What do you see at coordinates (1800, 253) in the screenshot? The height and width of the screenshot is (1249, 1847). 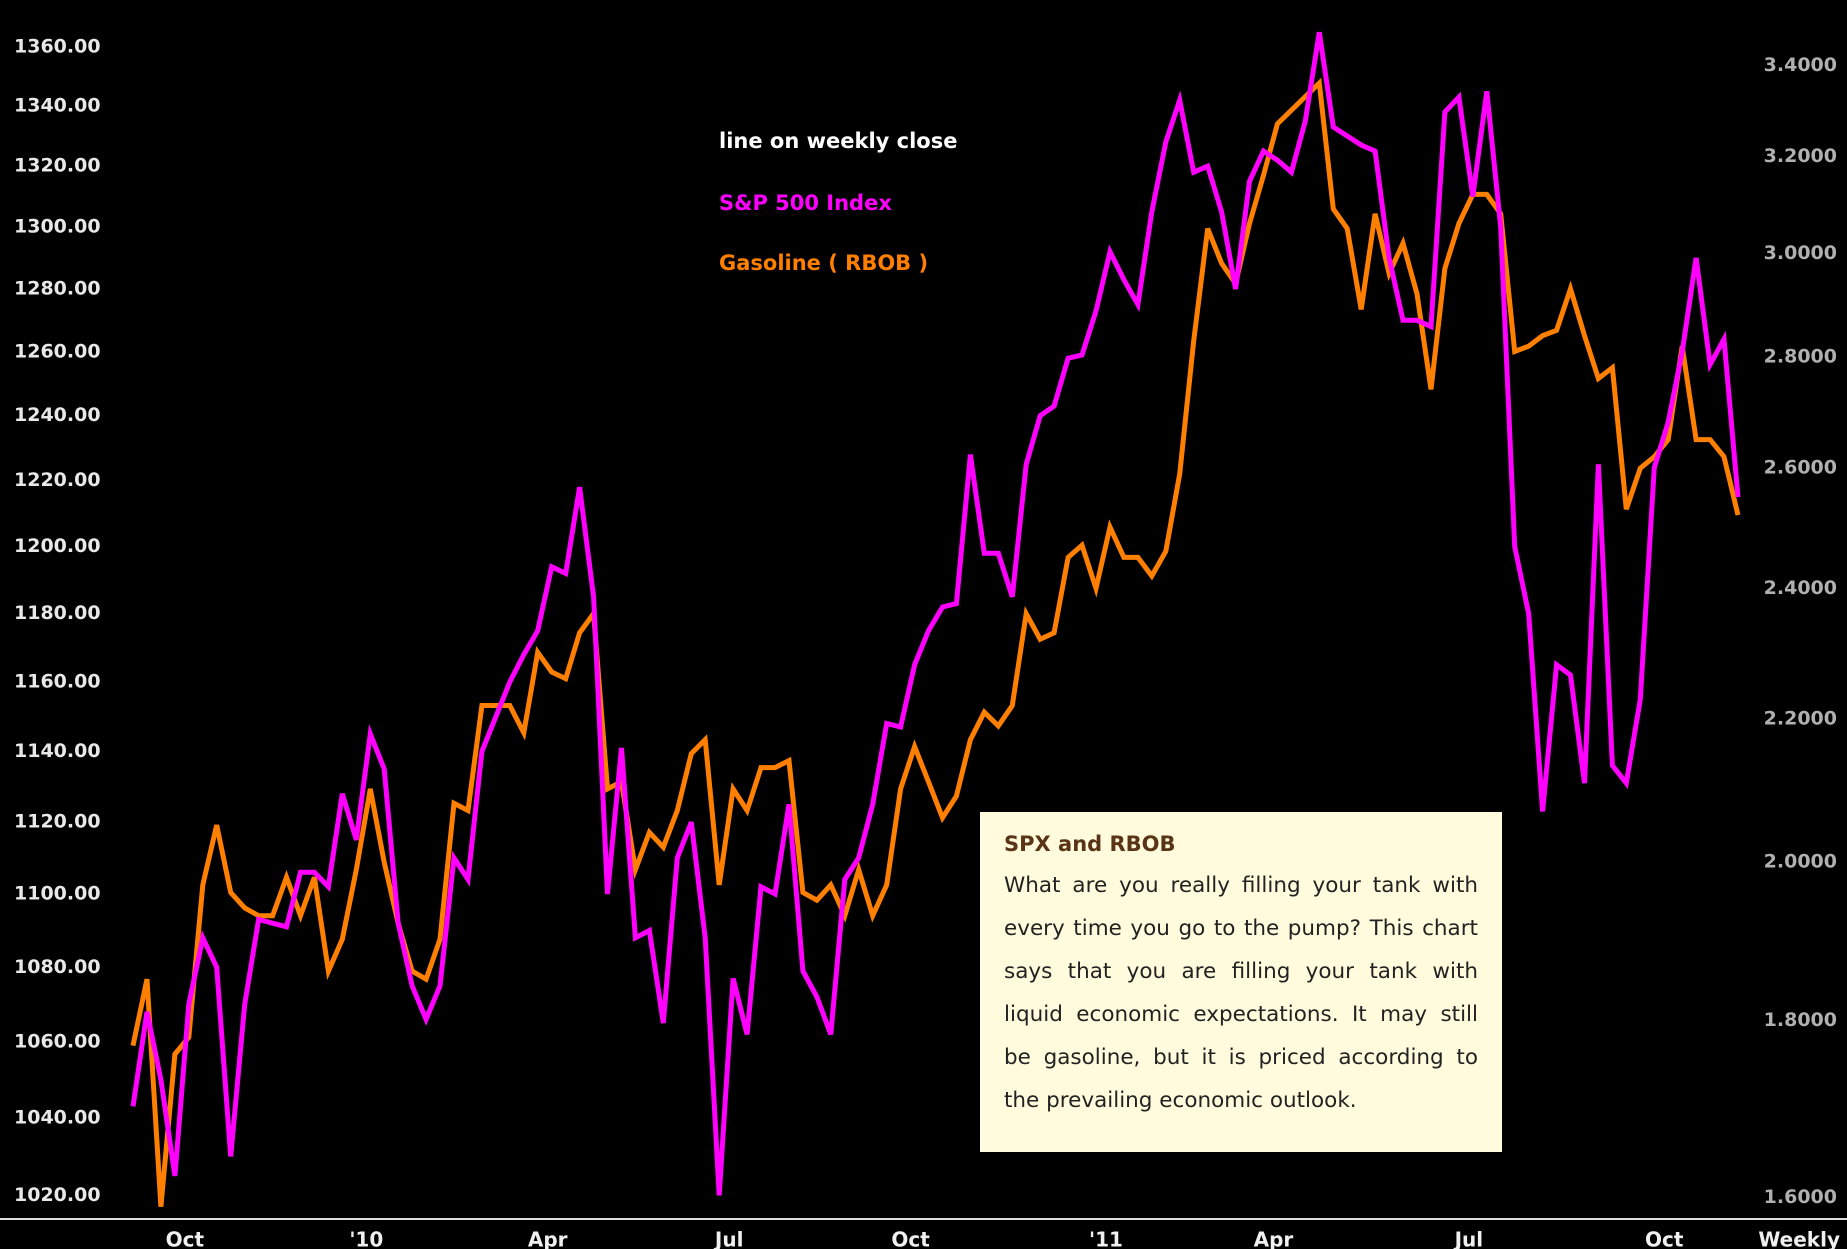 I see `y2-tick-label: 3.0000` at bounding box center [1800, 253].